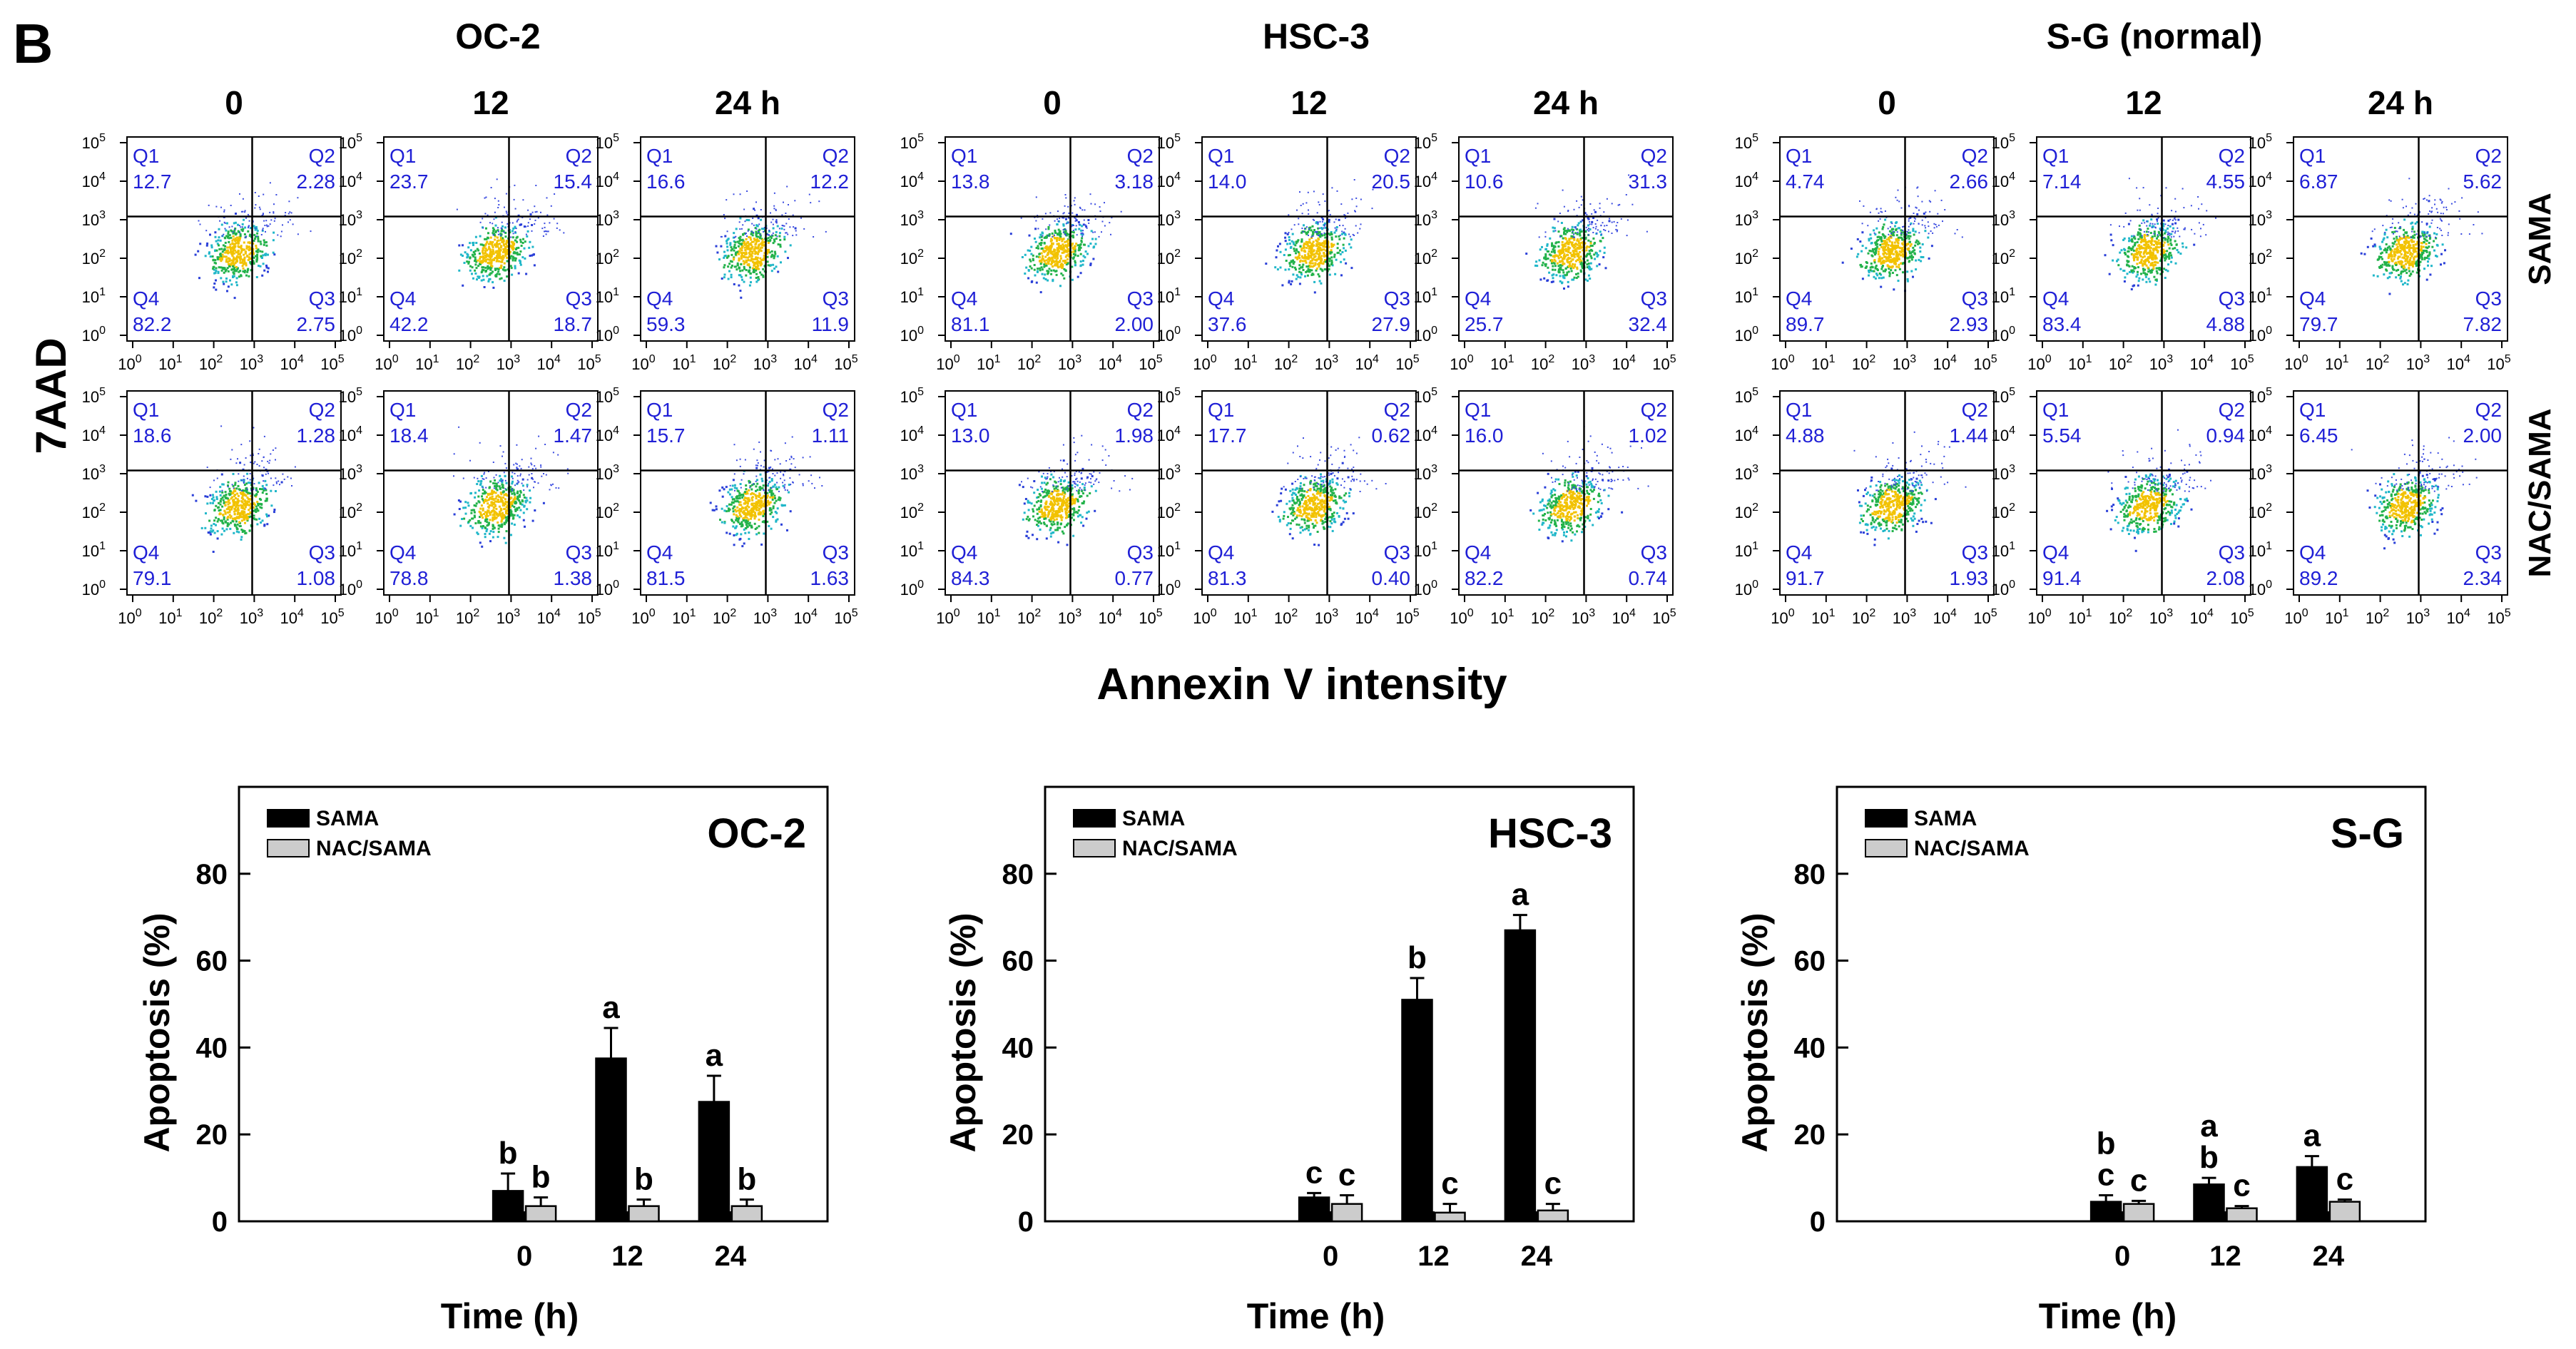 This screenshot has height=1349, width=2576. Describe the element at coordinates (316, 324) in the screenshot. I see `quadrant-value-q3: 2.75` at that location.